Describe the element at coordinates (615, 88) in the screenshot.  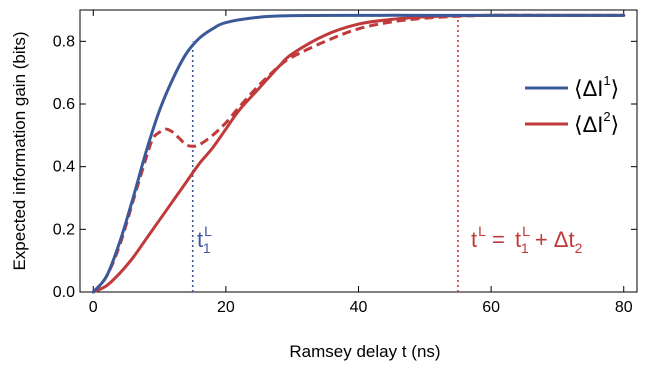
I see `legend-label-1-close: ⟩` at that location.